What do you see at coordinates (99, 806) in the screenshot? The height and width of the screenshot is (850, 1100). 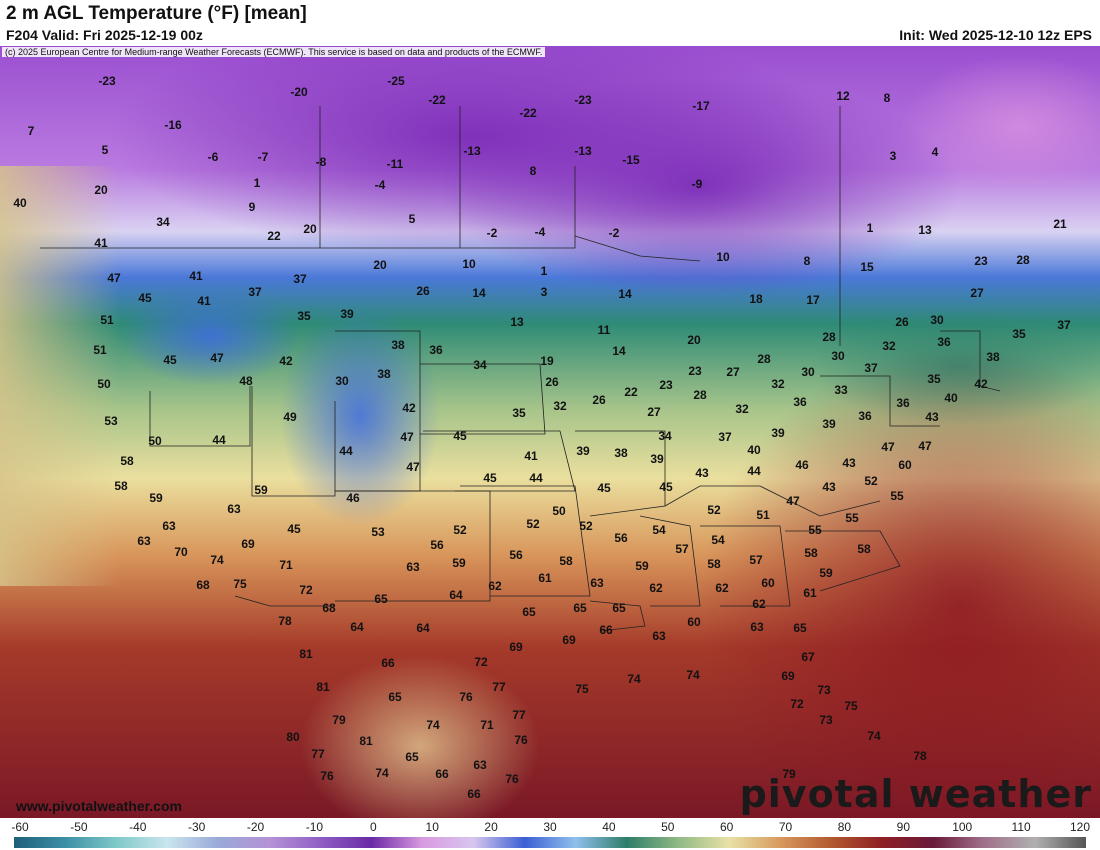 I see `website-link: www.pivotalweather.com` at bounding box center [99, 806].